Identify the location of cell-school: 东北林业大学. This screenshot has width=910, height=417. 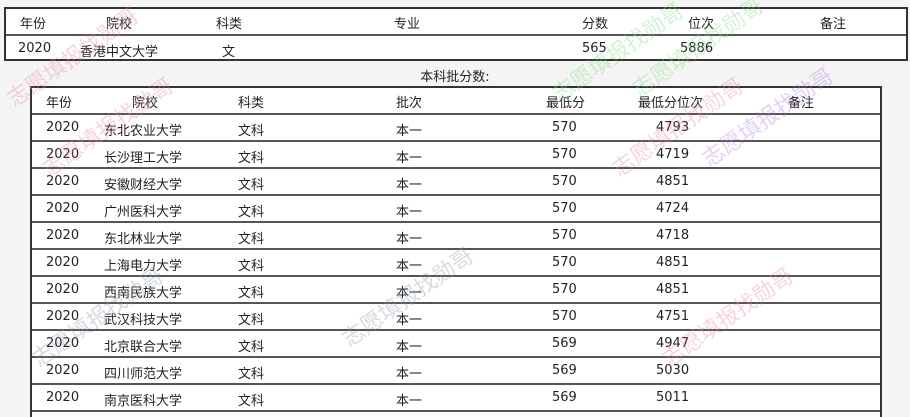
(143, 239).